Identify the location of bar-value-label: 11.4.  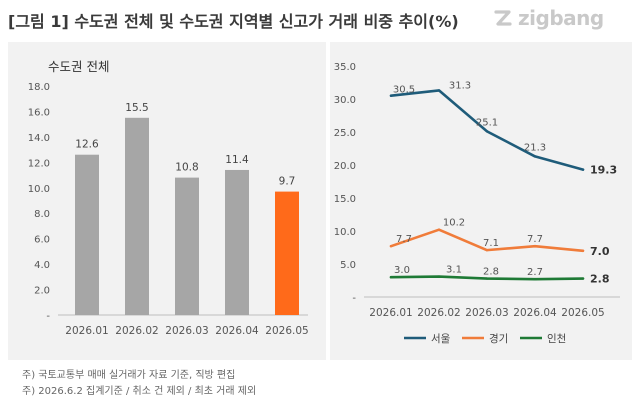
(237, 160).